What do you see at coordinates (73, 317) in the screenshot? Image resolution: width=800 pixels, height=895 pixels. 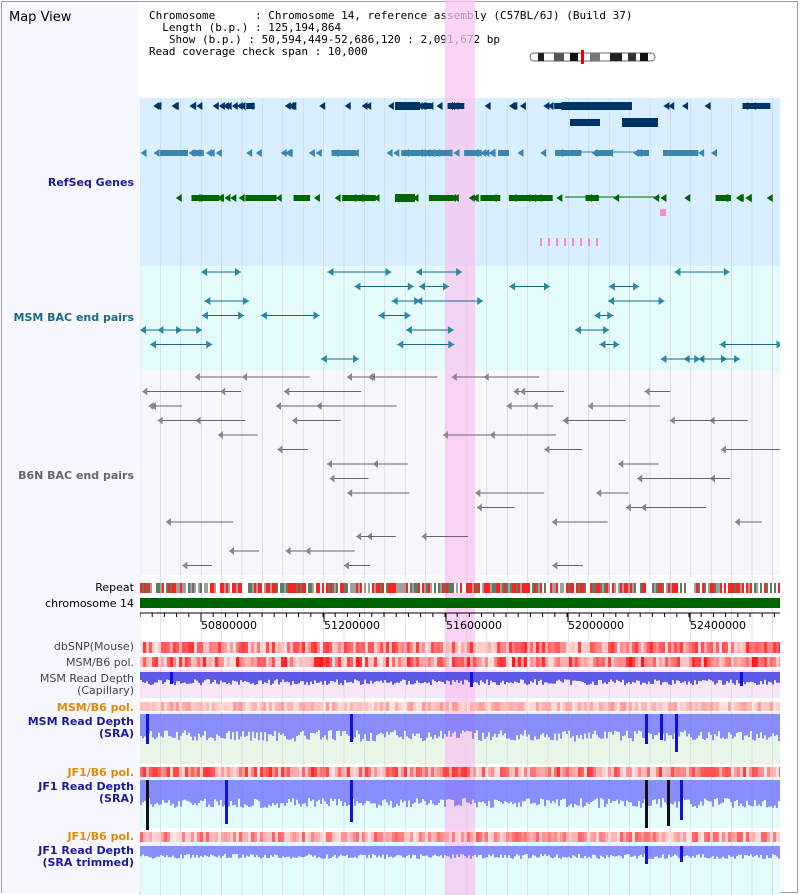 I see `label-msm-bac: MSM BAC end pairs` at bounding box center [73, 317].